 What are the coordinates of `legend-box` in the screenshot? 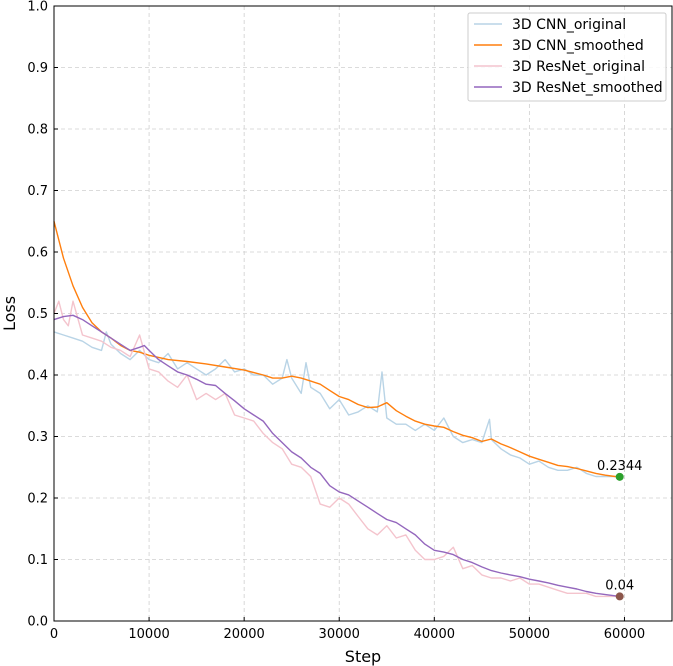 It's located at (567, 57).